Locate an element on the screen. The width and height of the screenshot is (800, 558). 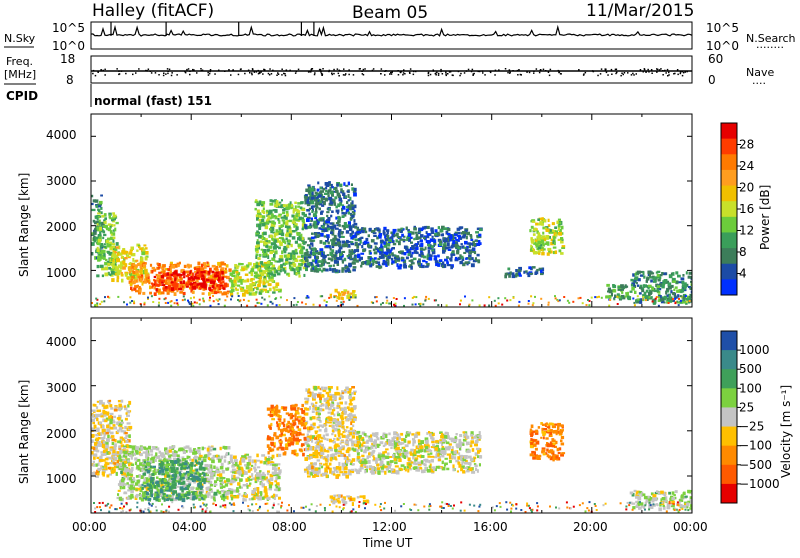
freq-left-top-tick: 18 is located at coordinates (67, 59).